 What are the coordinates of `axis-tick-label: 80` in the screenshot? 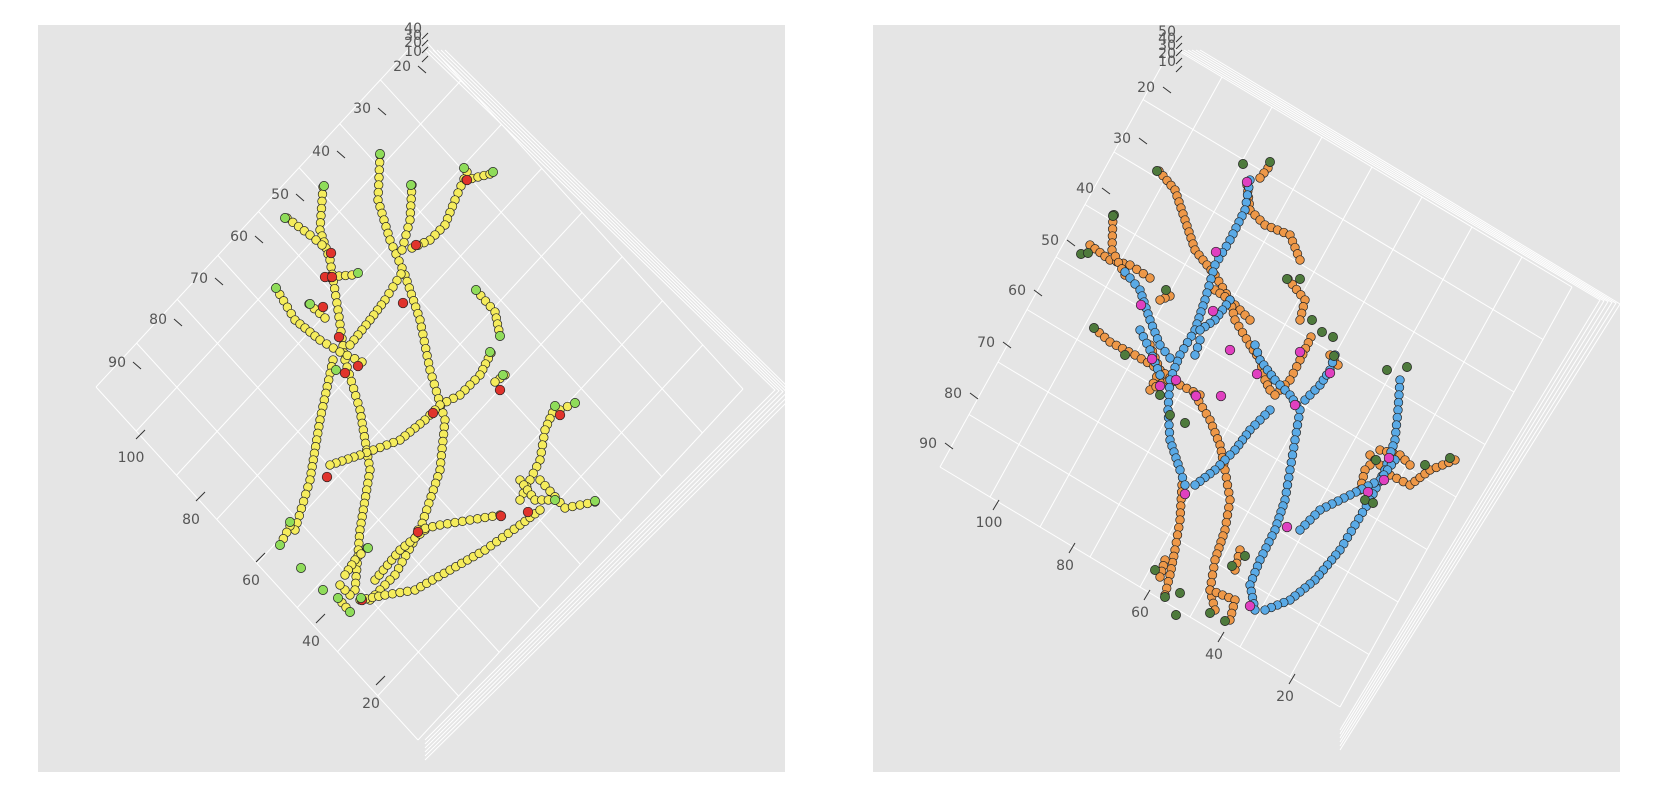 It's located at (191, 520).